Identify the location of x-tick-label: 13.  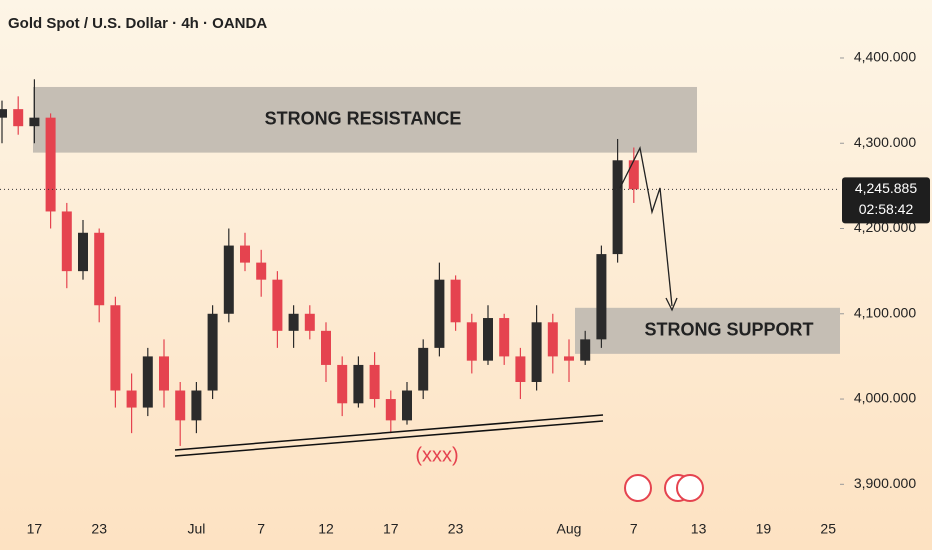
(699, 529).